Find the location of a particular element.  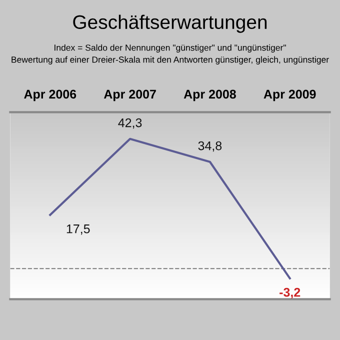

data-label: -3,2 is located at coordinates (290, 293).